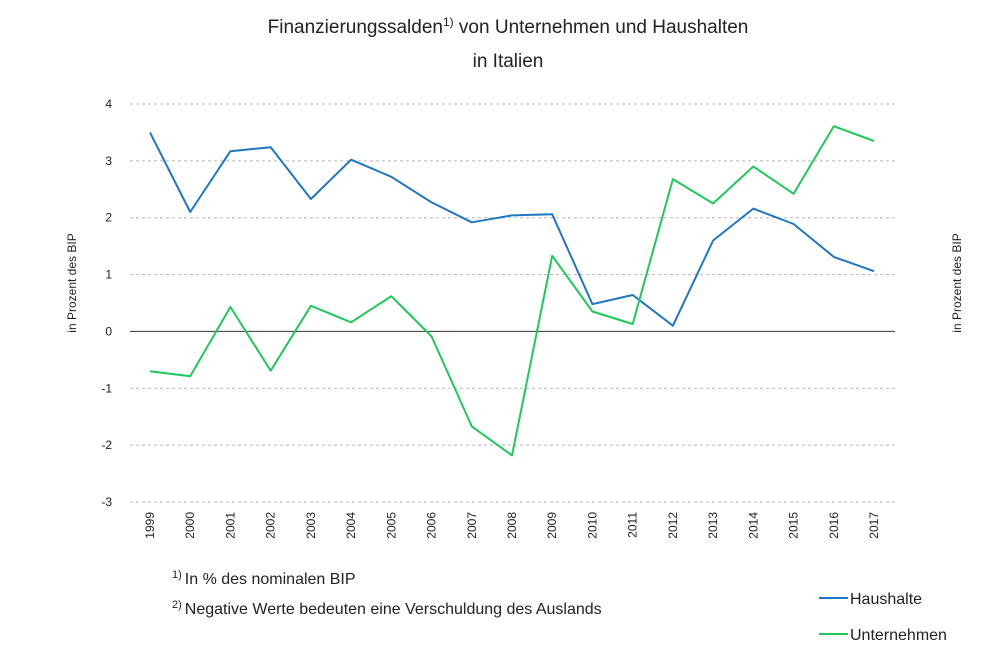  I want to click on x-tick-label: 2000, so click(190, 525).